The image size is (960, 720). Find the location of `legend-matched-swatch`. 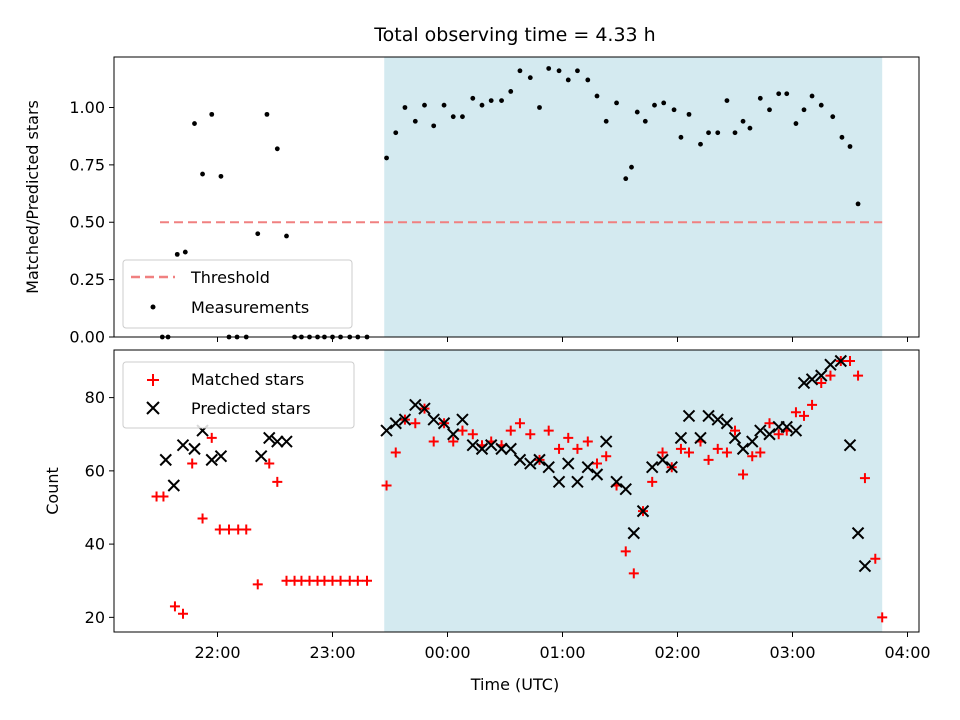

legend-matched-swatch is located at coordinates (153, 380).